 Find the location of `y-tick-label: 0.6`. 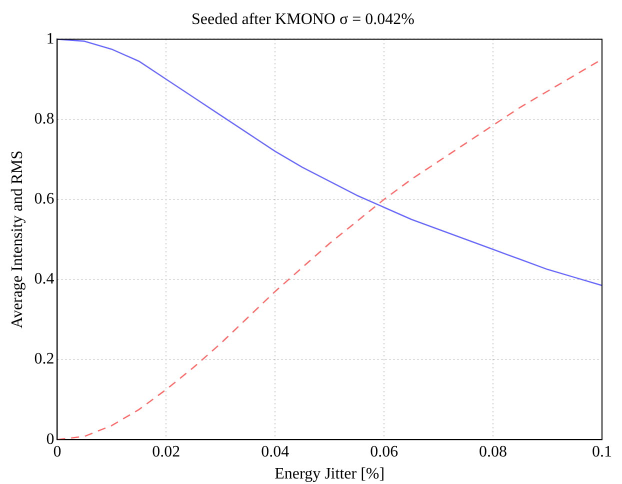

y-tick-label: 0.6 is located at coordinates (44, 199).